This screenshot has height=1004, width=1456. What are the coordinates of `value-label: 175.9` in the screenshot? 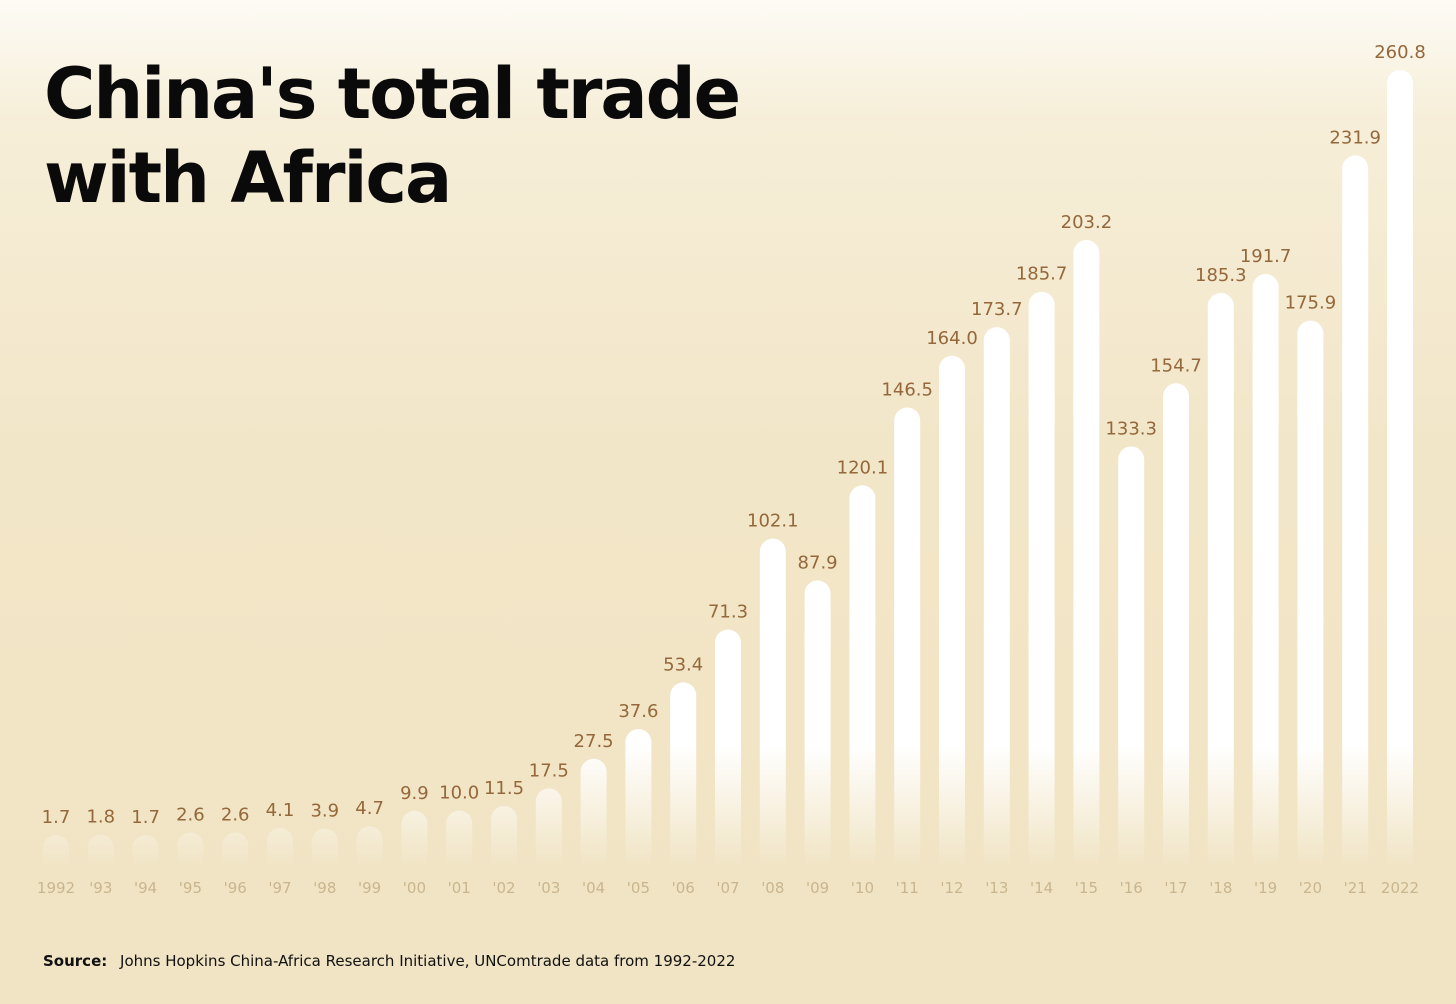 It's located at (1311, 303).